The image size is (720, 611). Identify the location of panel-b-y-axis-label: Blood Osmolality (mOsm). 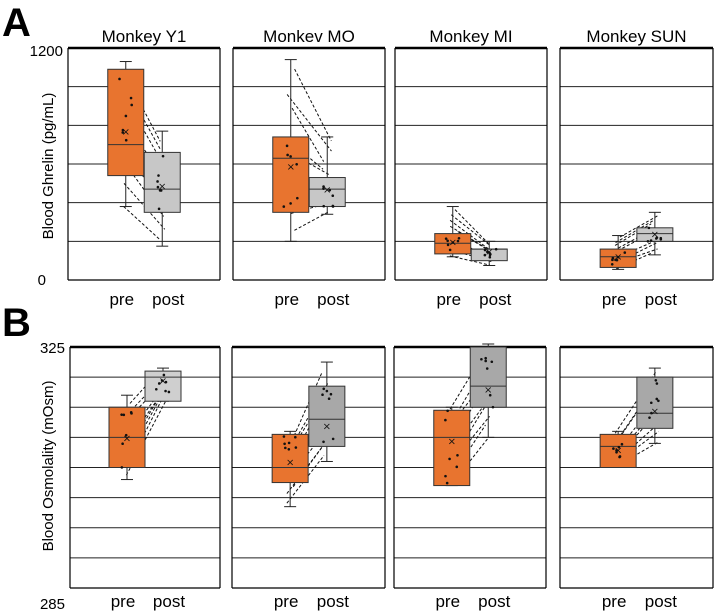
(48, 466).